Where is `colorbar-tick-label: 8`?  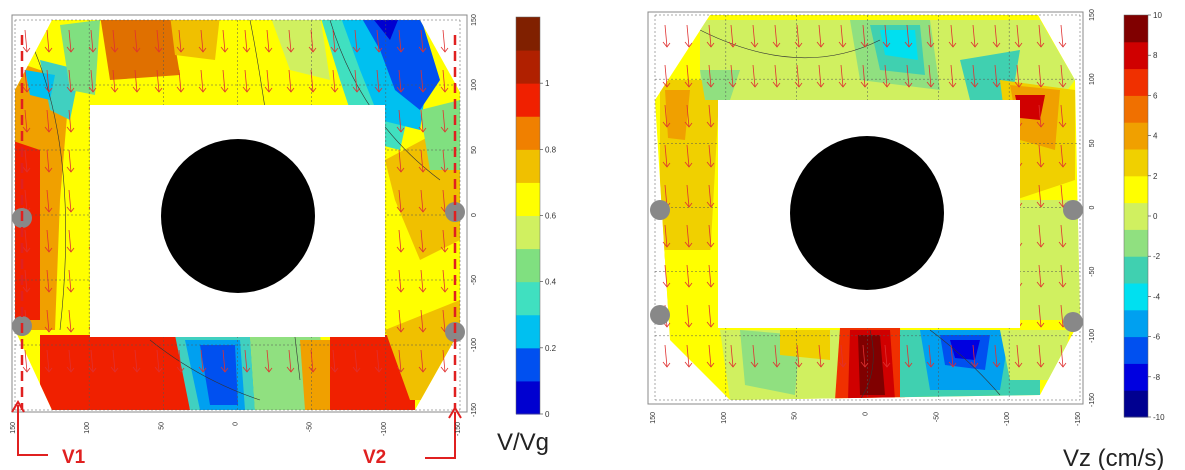
colorbar-tick-label: 8 is located at coordinates (1155, 55).